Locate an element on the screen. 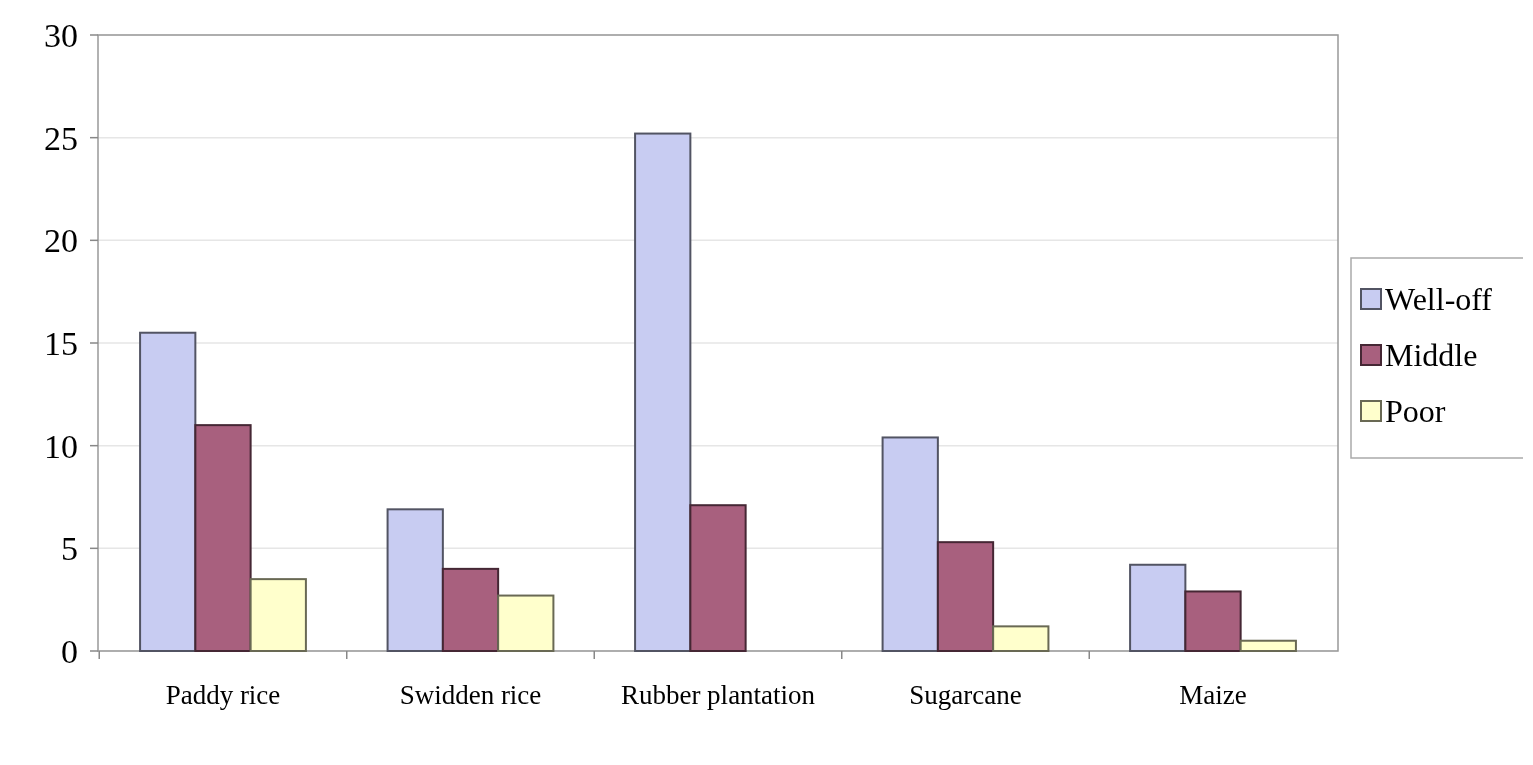 Image resolution: width=1533 pixels, height=765 pixels. y-tick-label: 0 is located at coordinates (69, 651).